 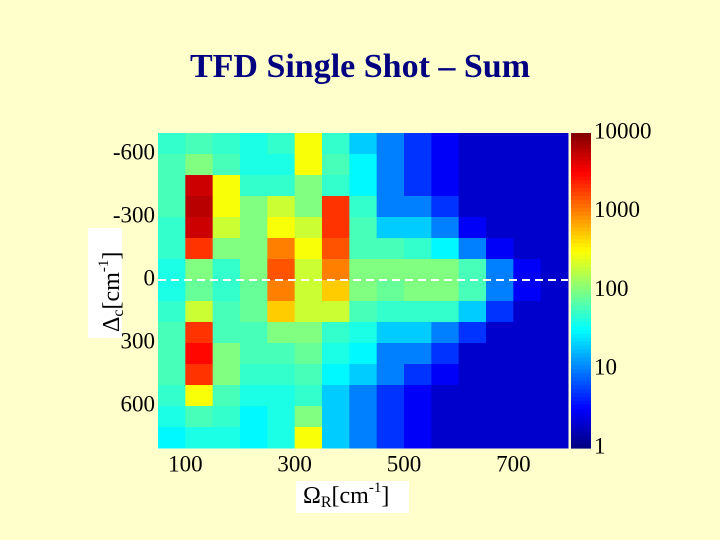 What do you see at coordinates (150, 277) in the screenshot?
I see `y-tick-label: 0` at bounding box center [150, 277].